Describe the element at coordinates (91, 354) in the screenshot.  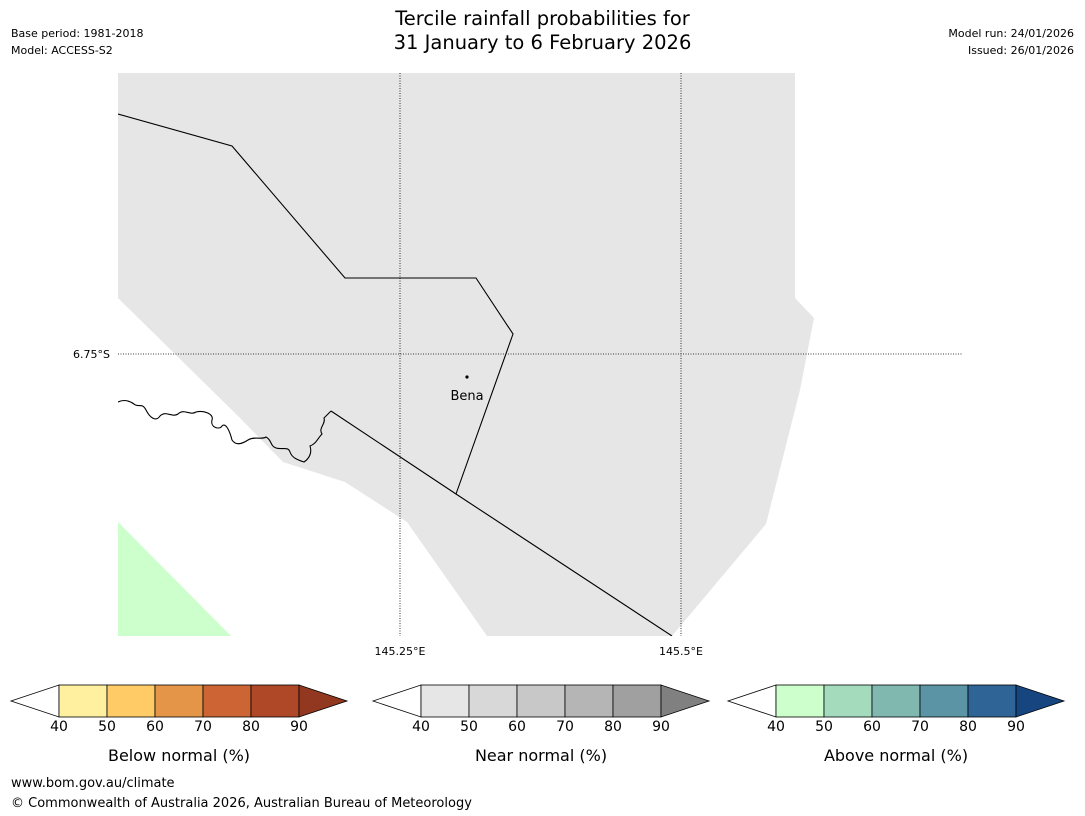
I see `lat-label: 6.75°S` at that location.